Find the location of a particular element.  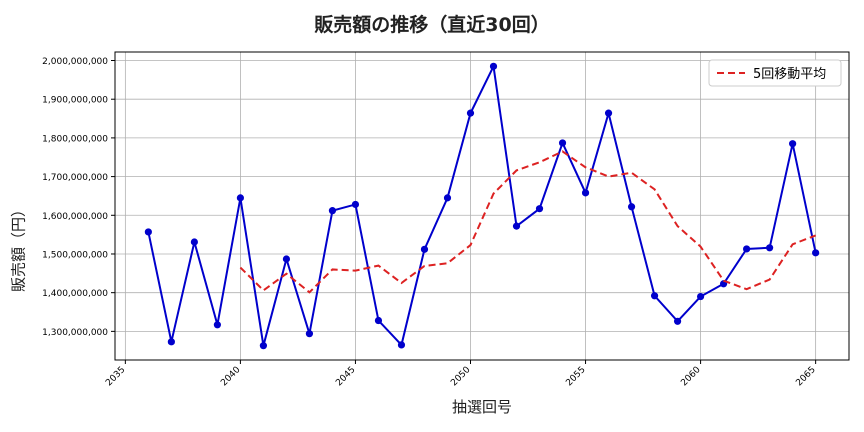

y-tick-label: 1,700,000,000 is located at coordinates (75, 178).